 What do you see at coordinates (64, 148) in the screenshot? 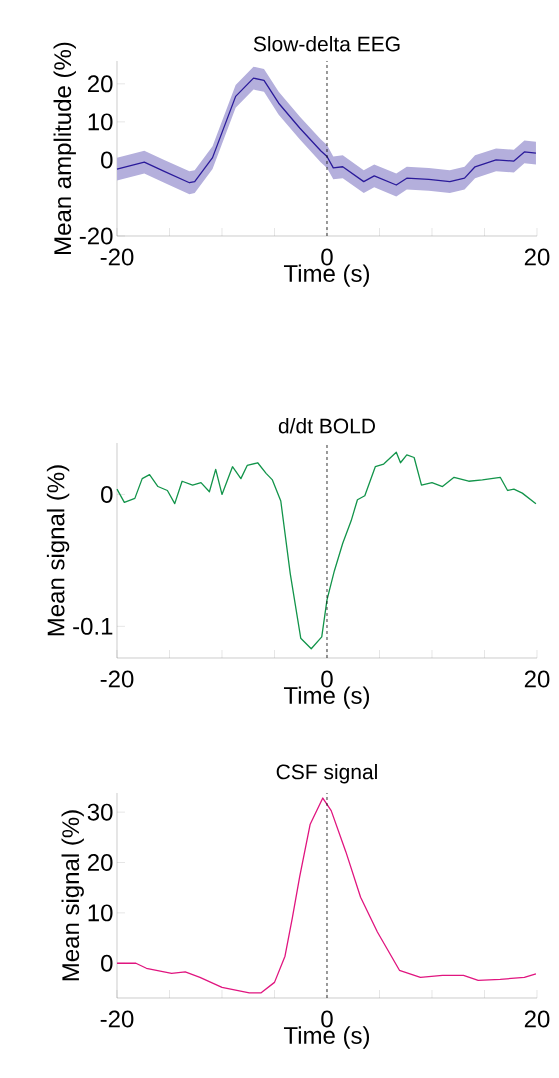
I see `y-axis-title: Mean amplitude (%)` at bounding box center [64, 148].